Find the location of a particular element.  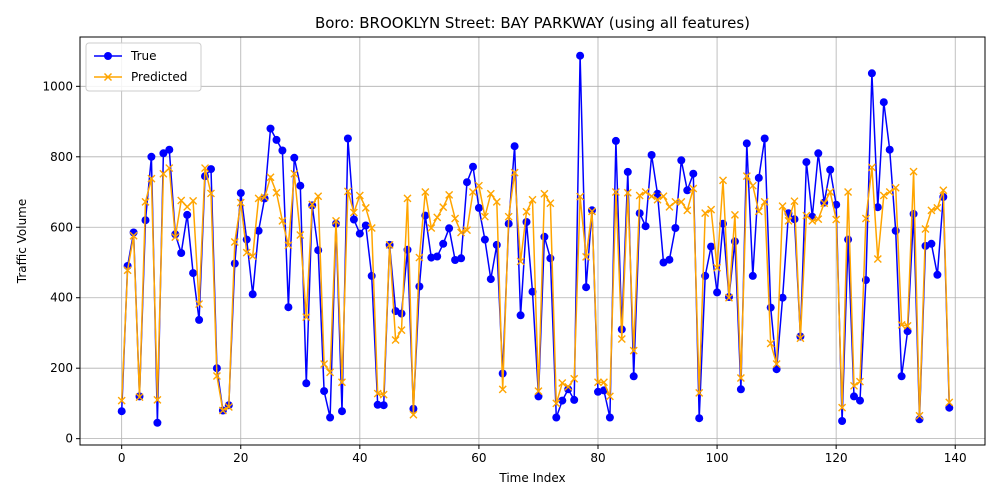

y-tick-label: 1000 is located at coordinates (57, 86).